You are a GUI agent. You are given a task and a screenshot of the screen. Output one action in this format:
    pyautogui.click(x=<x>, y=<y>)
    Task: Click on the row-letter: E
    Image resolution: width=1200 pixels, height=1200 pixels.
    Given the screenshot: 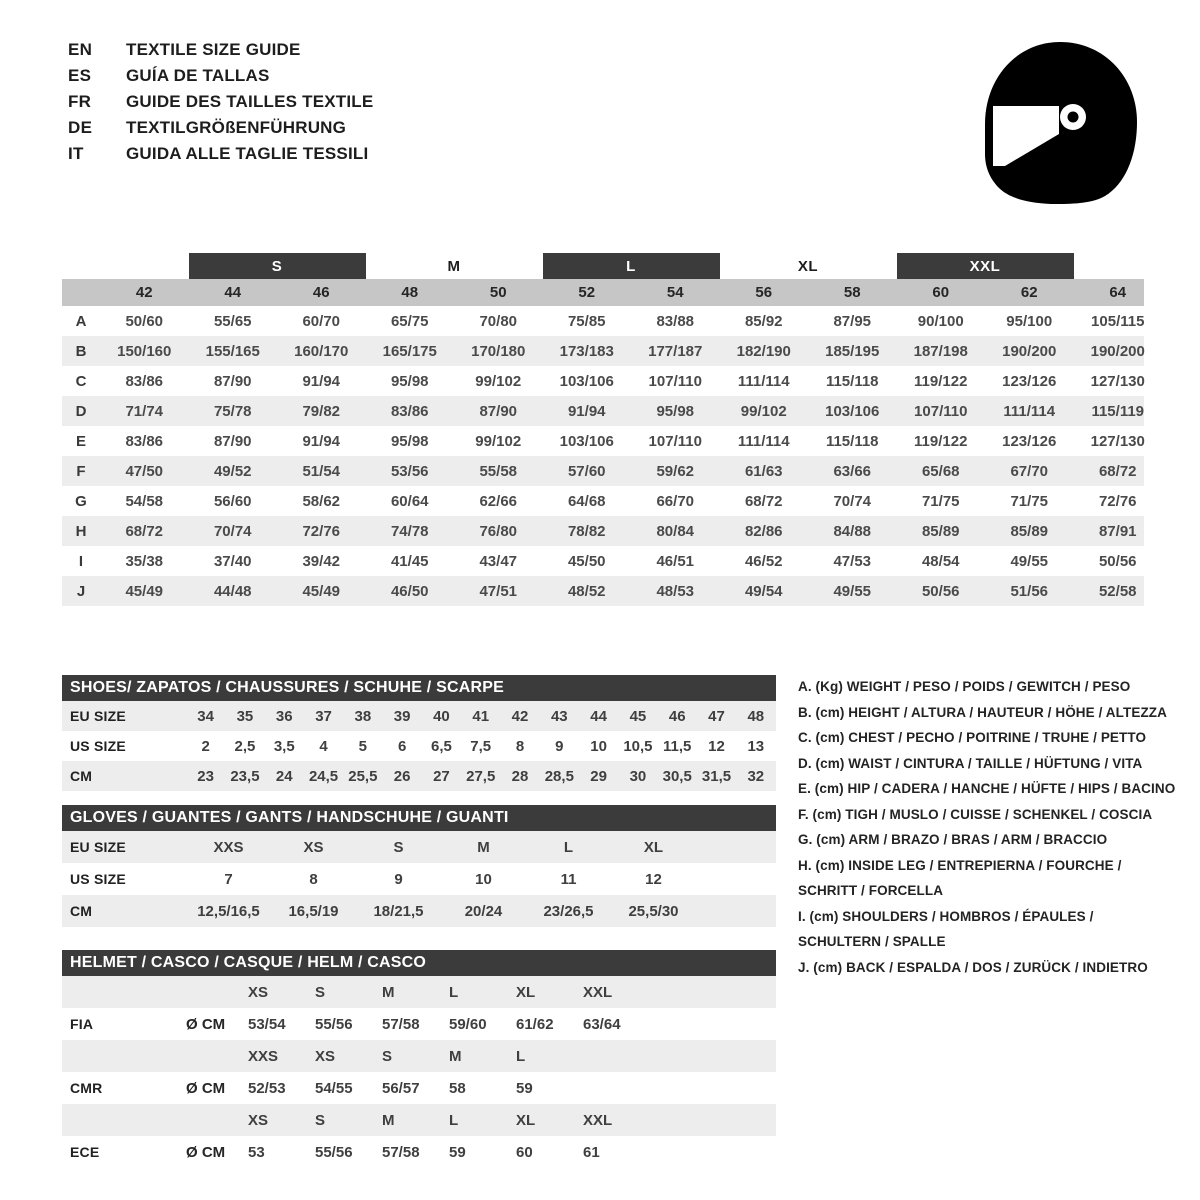 What is the action you would take?
    pyautogui.click(x=80, y=441)
    